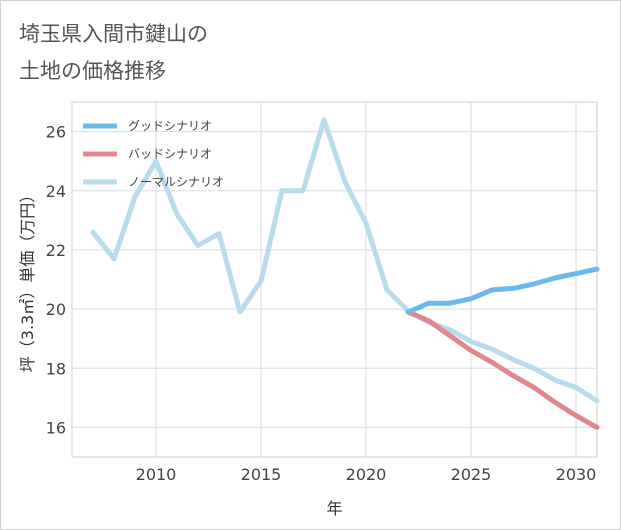 The height and width of the screenshot is (530, 621). Describe the element at coordinates (56, 368) in the screenshot. I see `y-tick-label: 18` at that location.